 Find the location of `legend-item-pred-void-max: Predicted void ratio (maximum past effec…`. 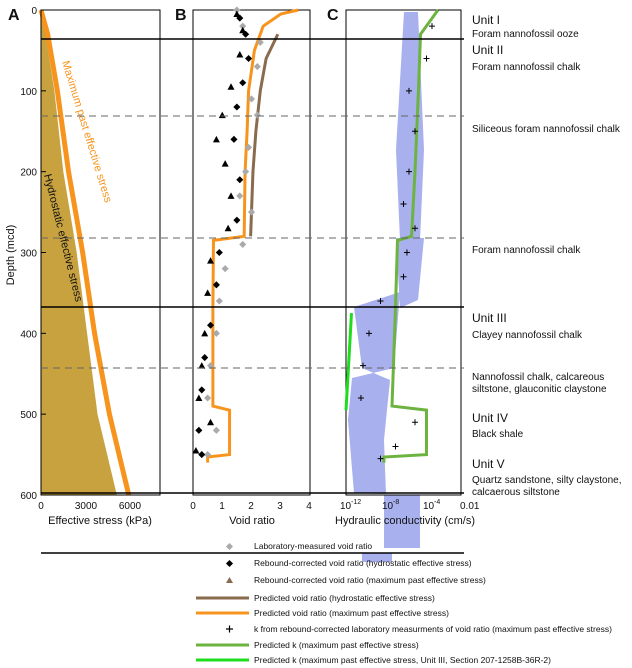

legend-item-pred-void-max: Predicted void ratio (maximum past effec… is located at coordinates (322, 613).